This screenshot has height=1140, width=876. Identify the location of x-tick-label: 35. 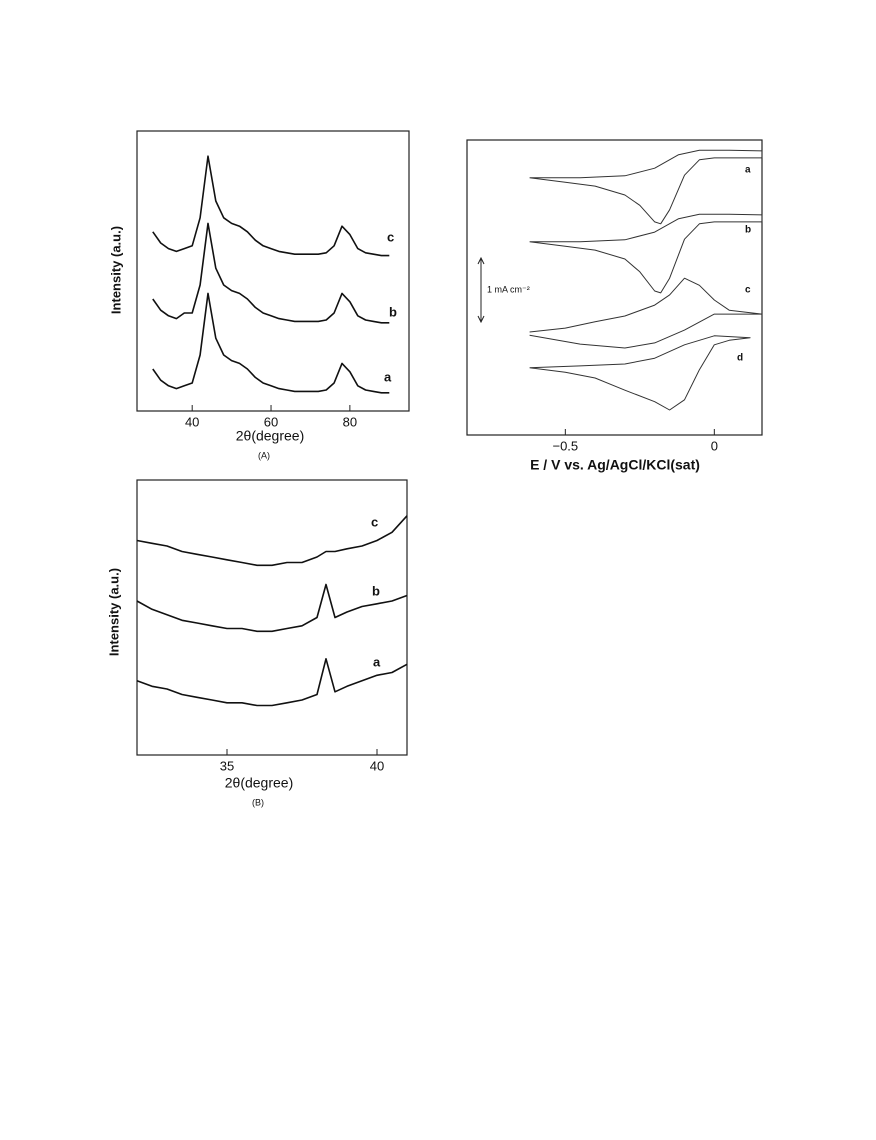
(227, 765).